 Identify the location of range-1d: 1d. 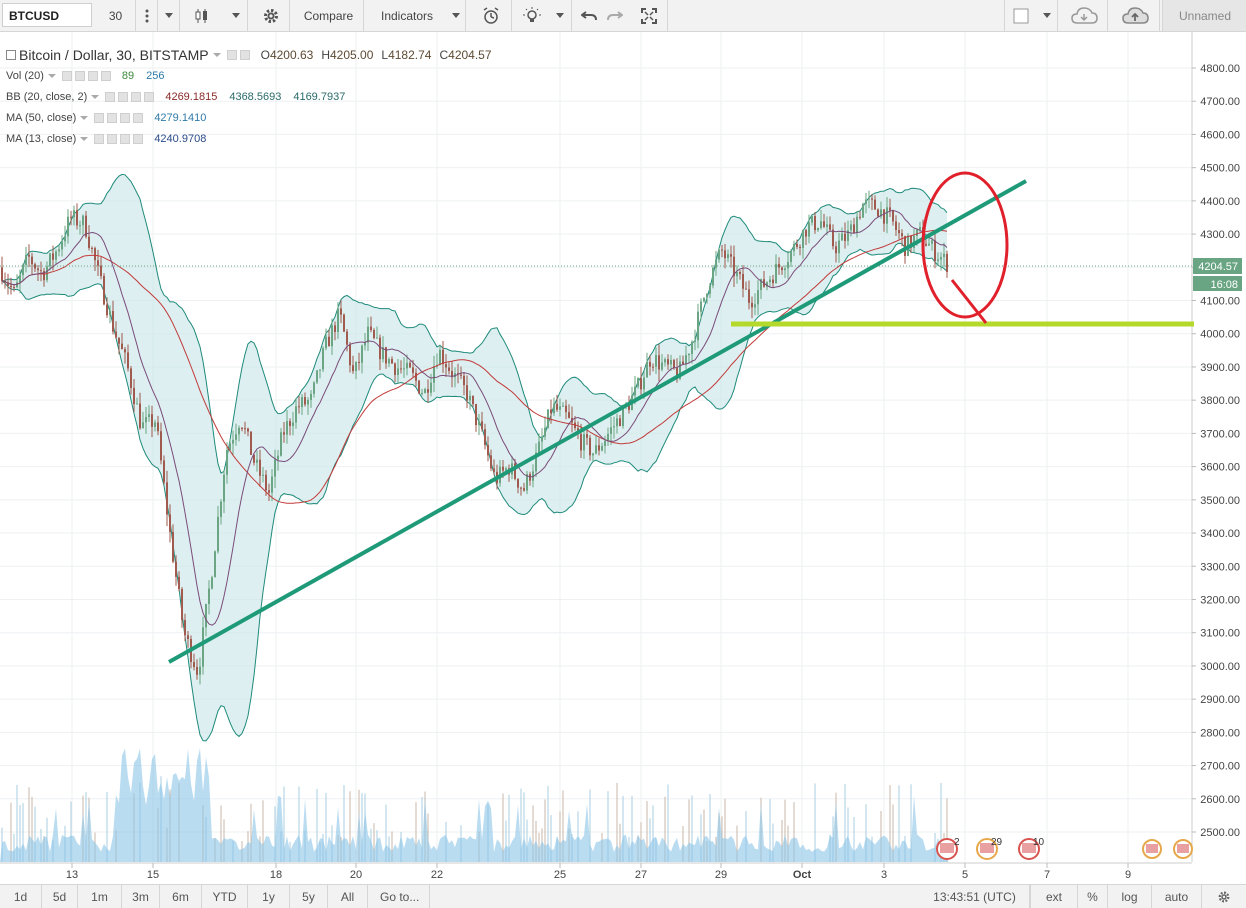
(21, 896).